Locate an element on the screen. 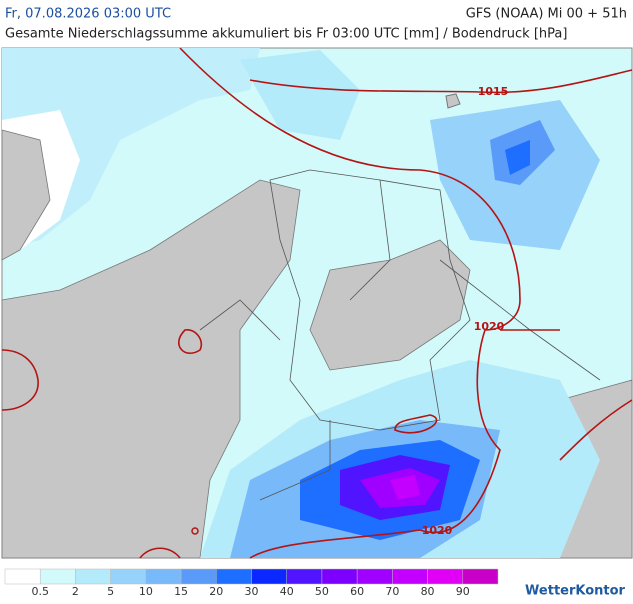 Image resolution: width=633 pixels, height=604 pixels. legend-label: 40 is located at coordinates (287, 591).